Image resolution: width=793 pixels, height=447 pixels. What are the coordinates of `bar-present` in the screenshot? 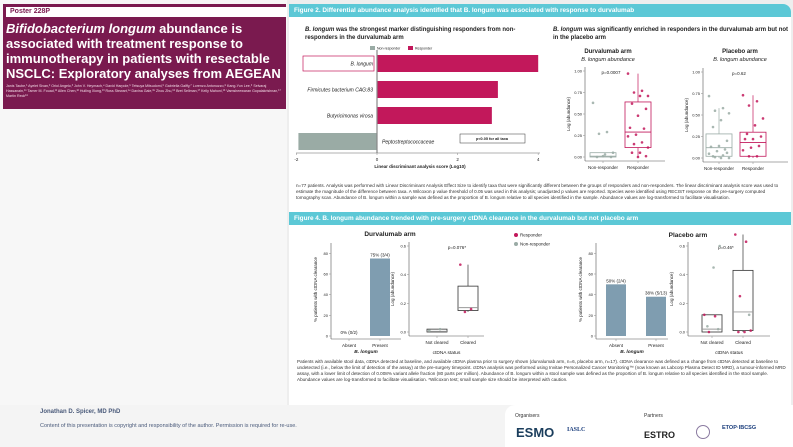 It's located at (380, 297).